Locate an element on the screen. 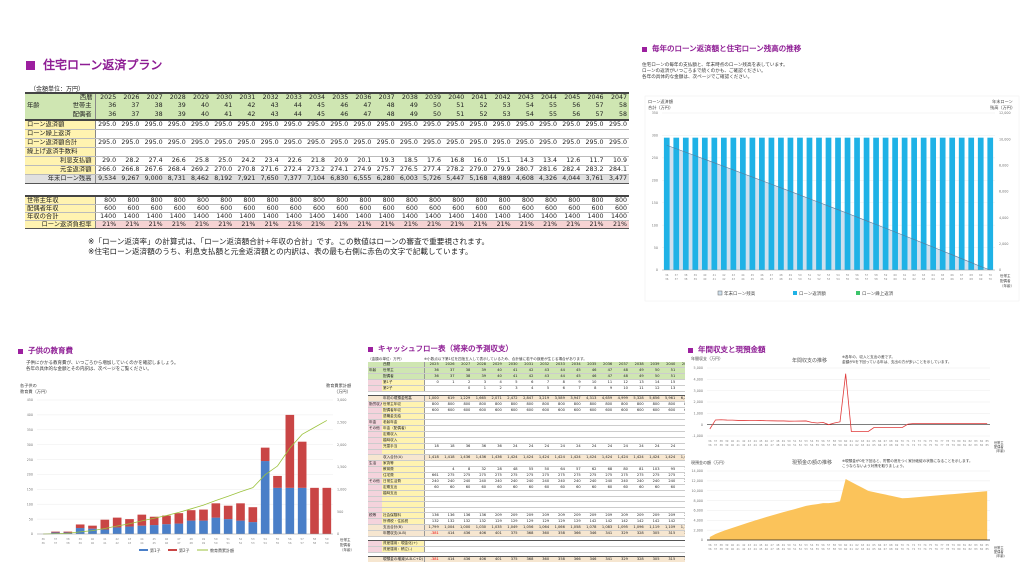 This screenshot has height=576, width=1024. cell: 278.2 is located at coordinates (455, 170).